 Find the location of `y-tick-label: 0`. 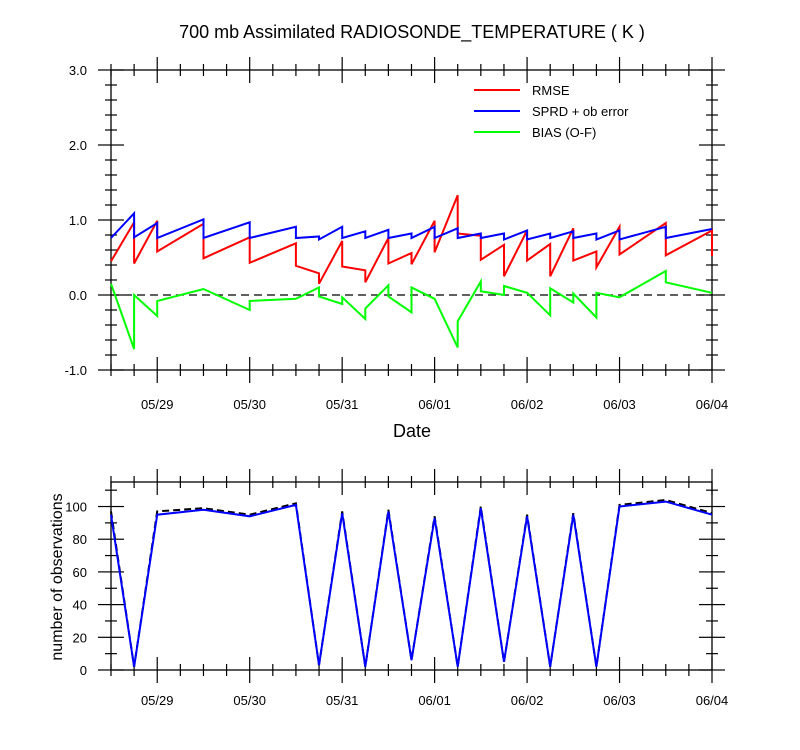

y-tick-label: 0 is located at coordinates (83, 670).